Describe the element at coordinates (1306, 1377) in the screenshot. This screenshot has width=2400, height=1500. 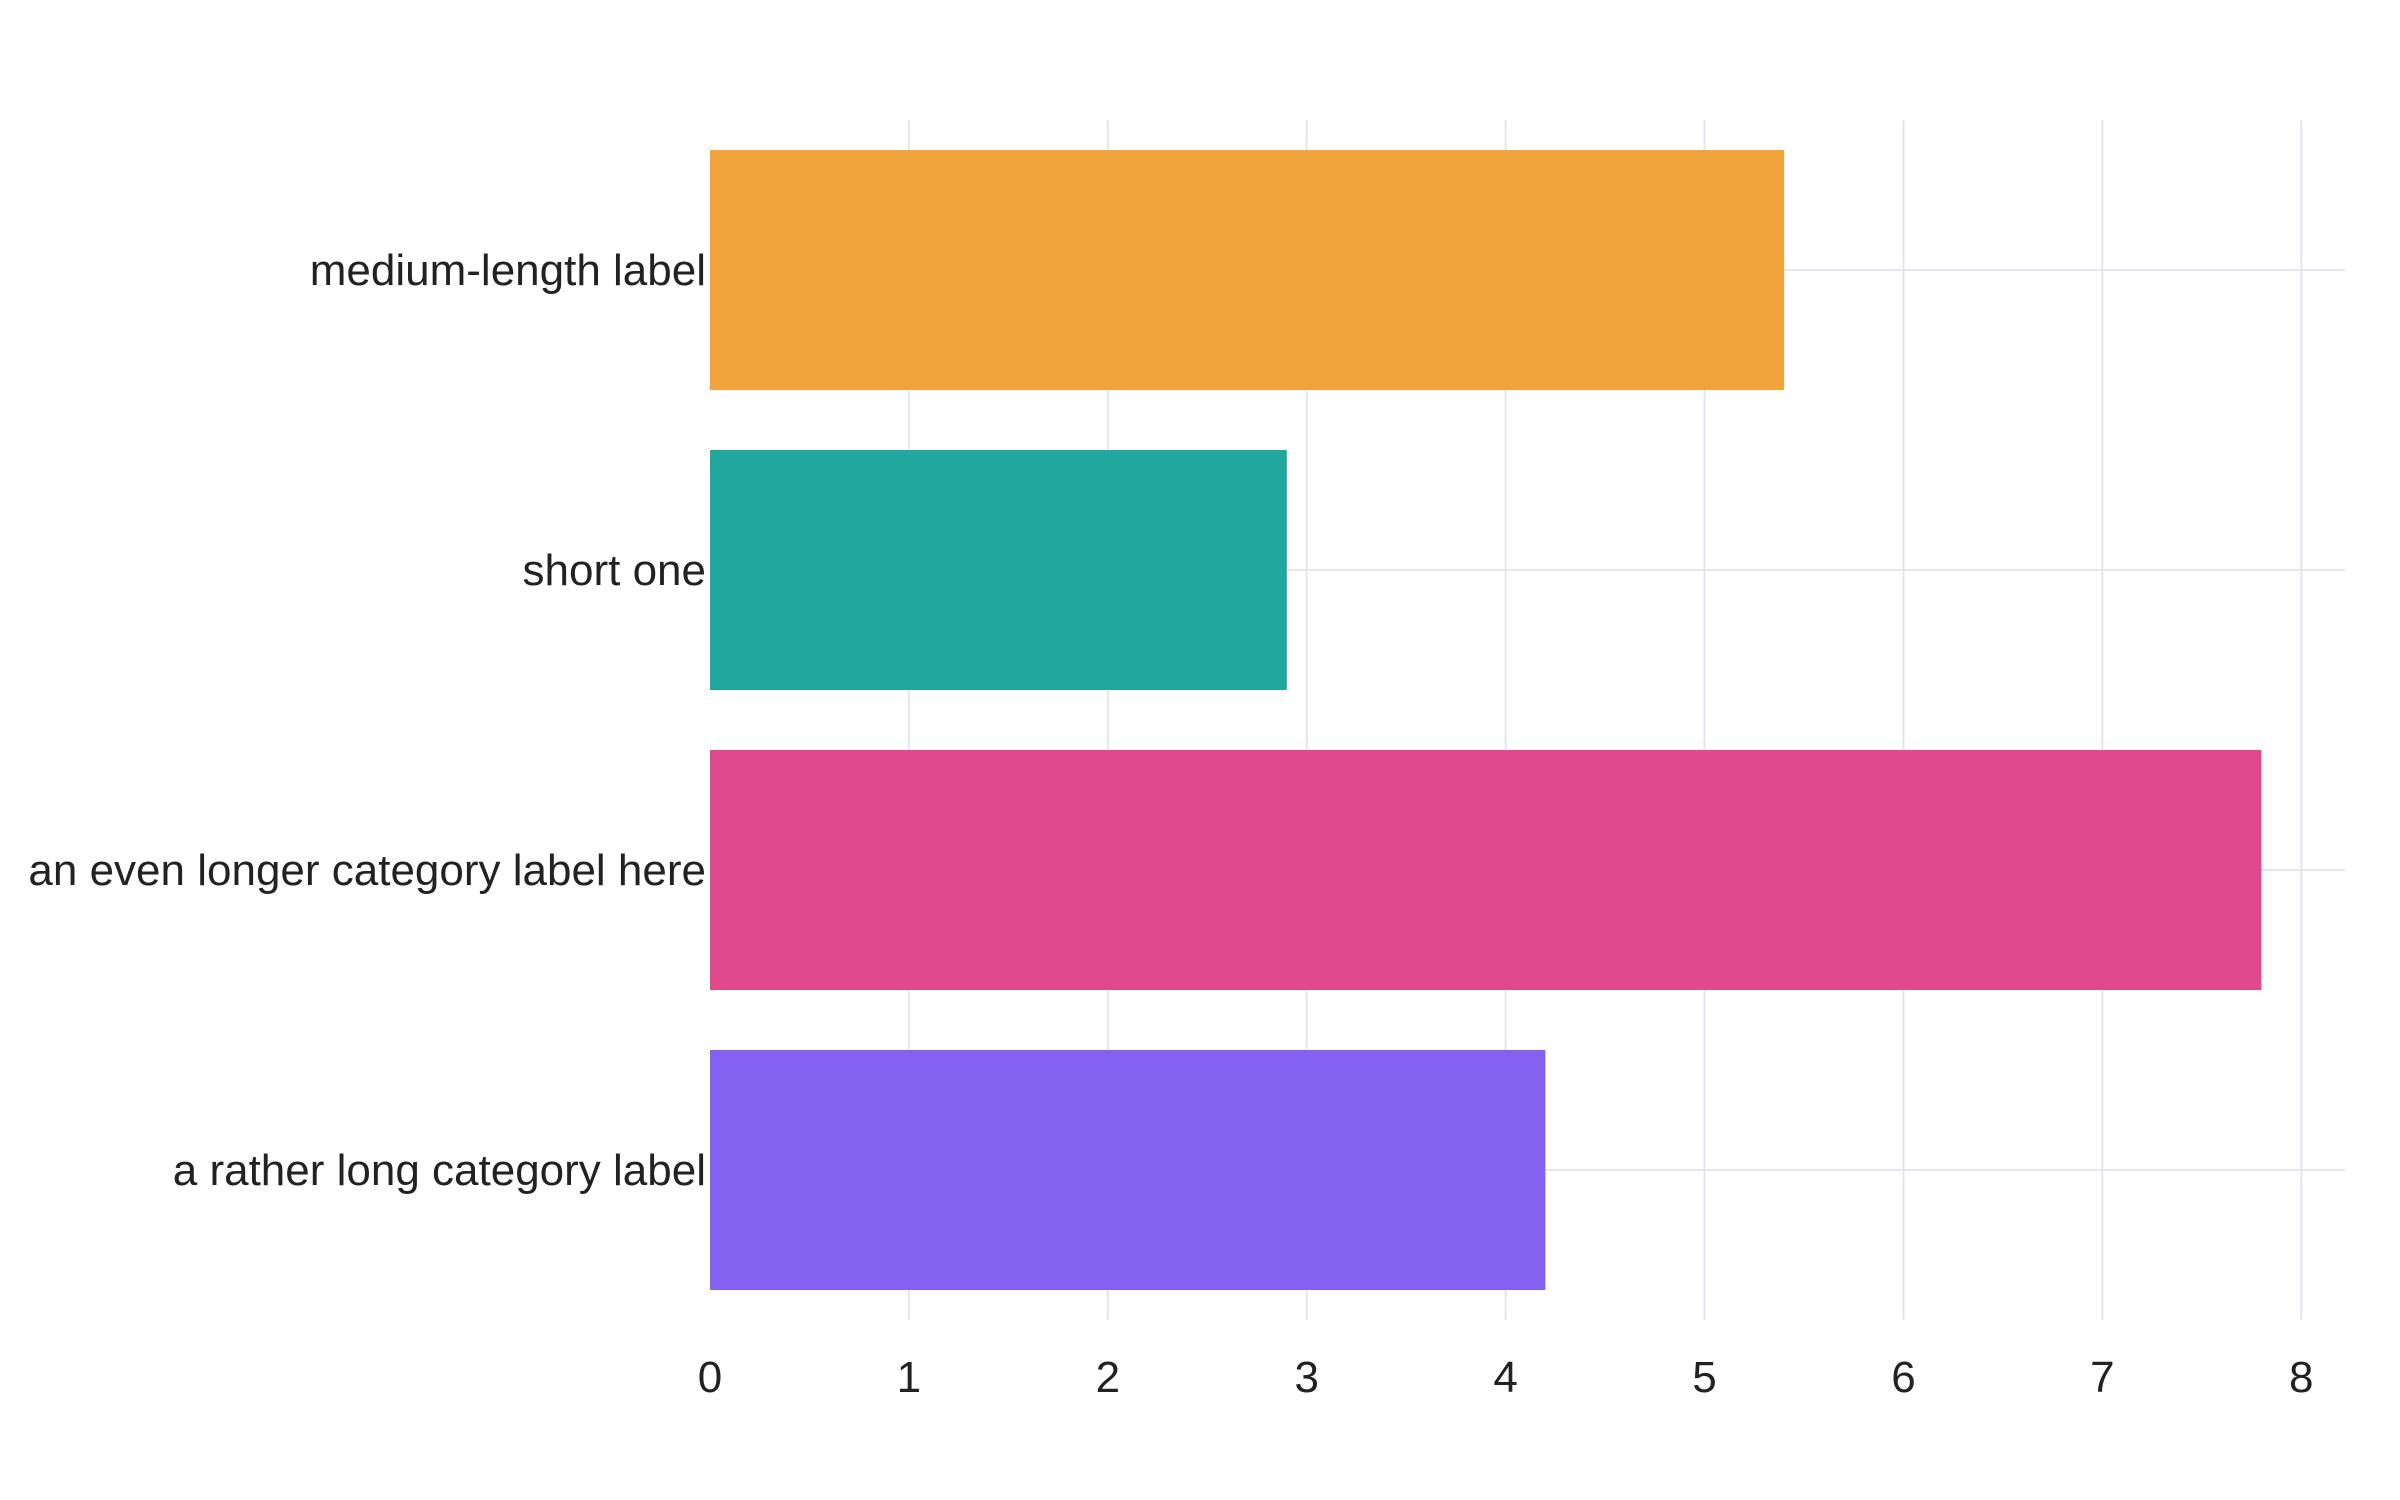
I see `x-tick-label: 3` at that location.